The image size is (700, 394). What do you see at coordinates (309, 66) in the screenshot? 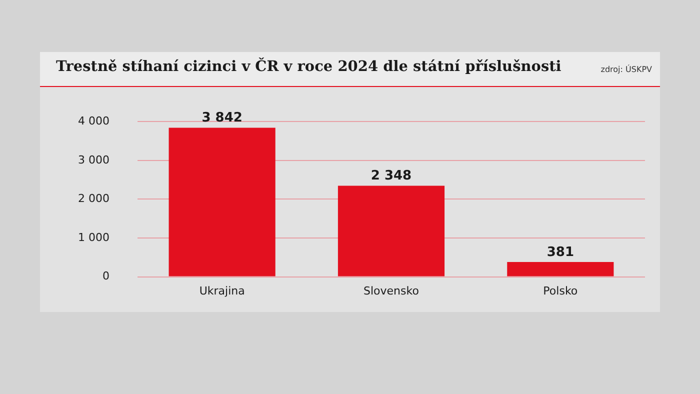
I see `chart-title: Trestně stíhaní cizinci v ČR v roce 2024 dle státní příslušnosti` at bounding box center [309, 66].